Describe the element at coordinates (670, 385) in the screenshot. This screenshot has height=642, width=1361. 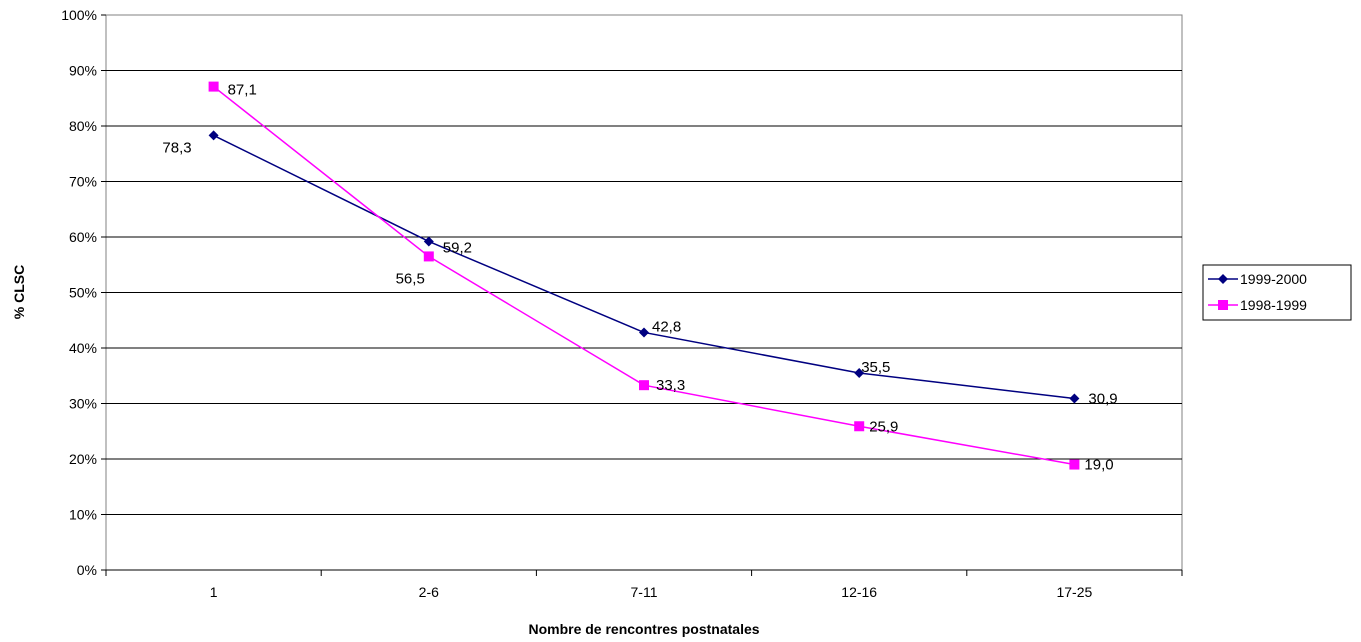
I see `data-label: 33,3` at that location.